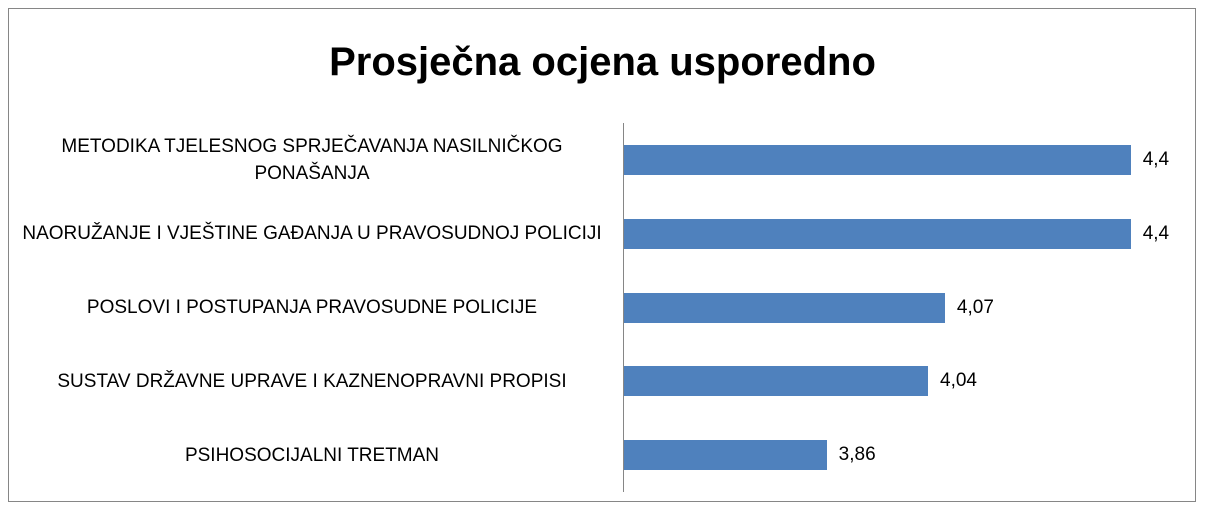  Describe the element at coordinates (857, 455) in the screenshot. I see `data-label: 3,86` at that location.